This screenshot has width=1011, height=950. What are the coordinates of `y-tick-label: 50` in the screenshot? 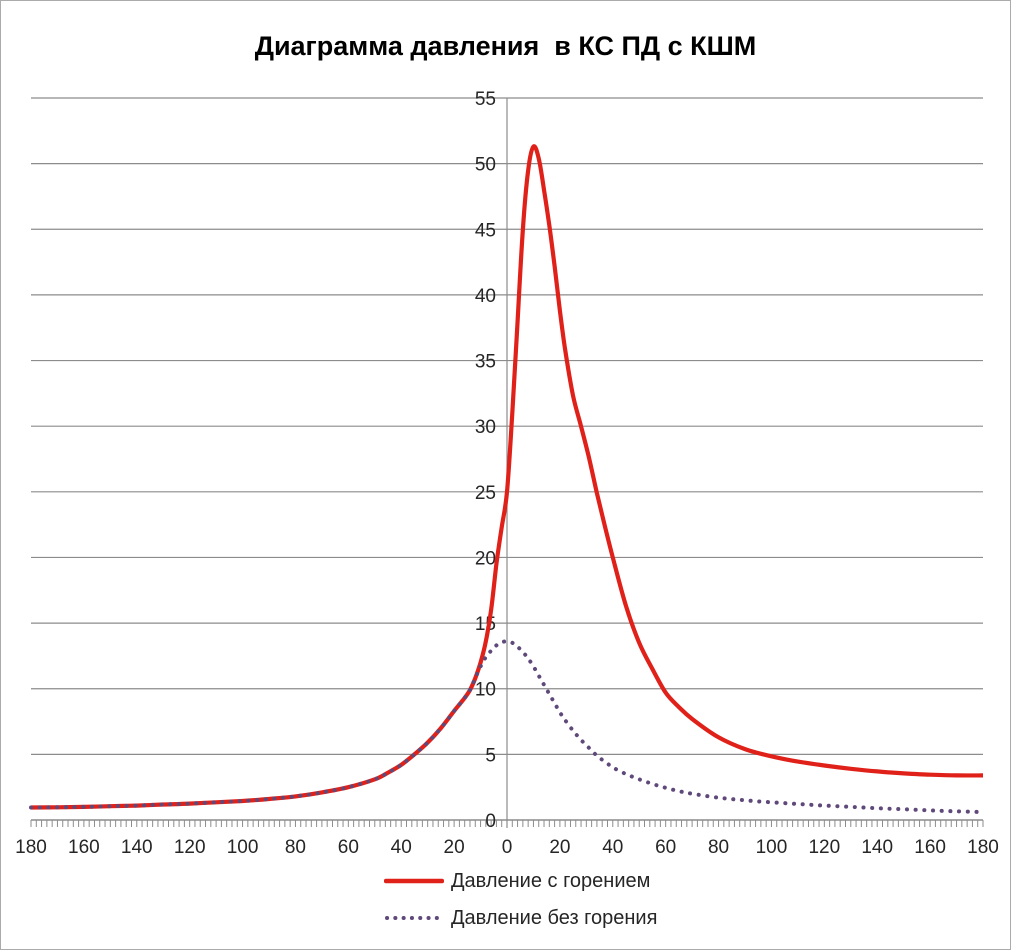 It's located at (485, 165).